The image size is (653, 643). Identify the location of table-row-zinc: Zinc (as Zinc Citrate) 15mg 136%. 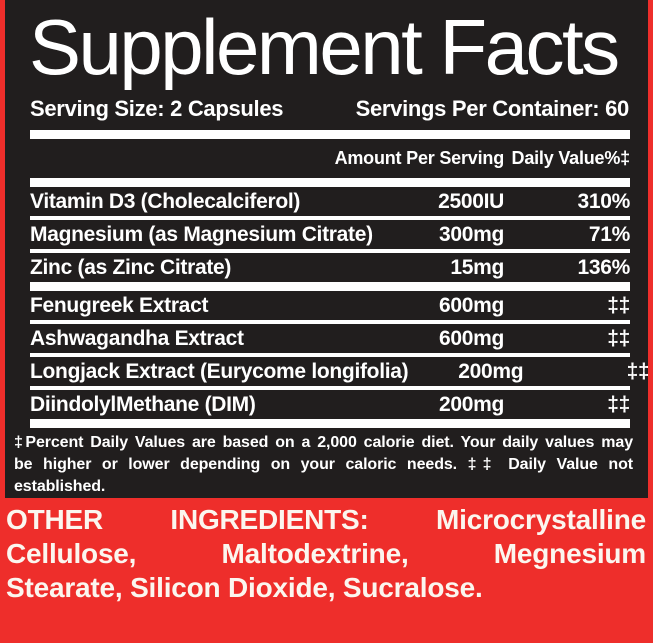
(330, 267).